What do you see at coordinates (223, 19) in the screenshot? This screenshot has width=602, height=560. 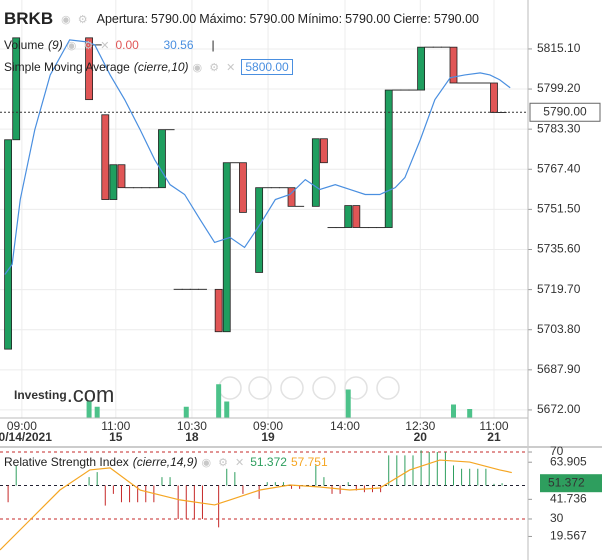 I see `ohlc-name: Máximo:` at bounding box center [223, 19].